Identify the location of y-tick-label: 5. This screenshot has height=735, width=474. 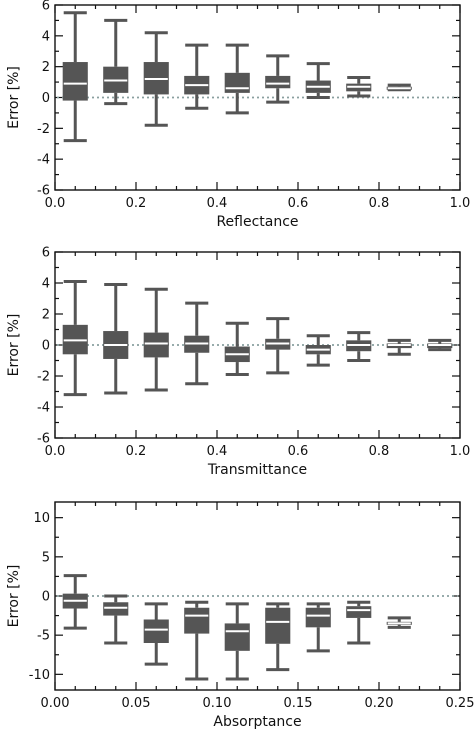
(46, 557).